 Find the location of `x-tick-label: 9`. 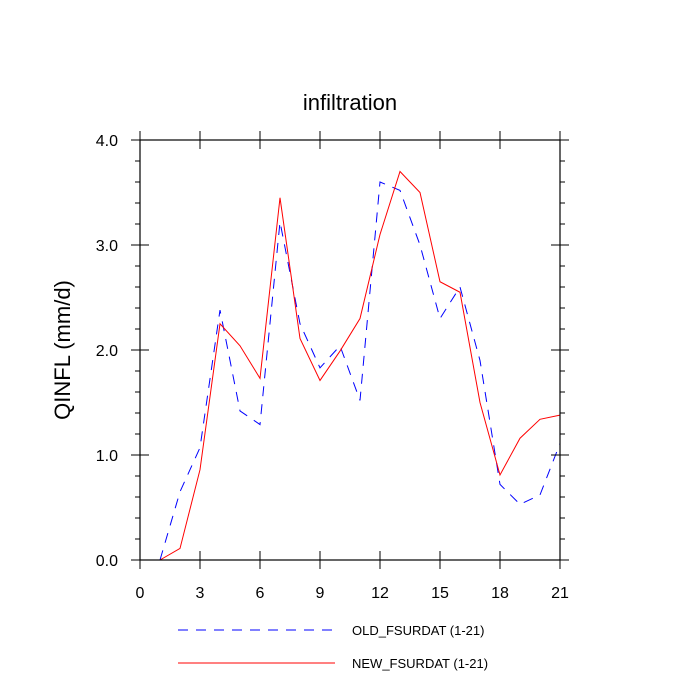

x-tick-label: 9 is located at coordinates (320, 593).